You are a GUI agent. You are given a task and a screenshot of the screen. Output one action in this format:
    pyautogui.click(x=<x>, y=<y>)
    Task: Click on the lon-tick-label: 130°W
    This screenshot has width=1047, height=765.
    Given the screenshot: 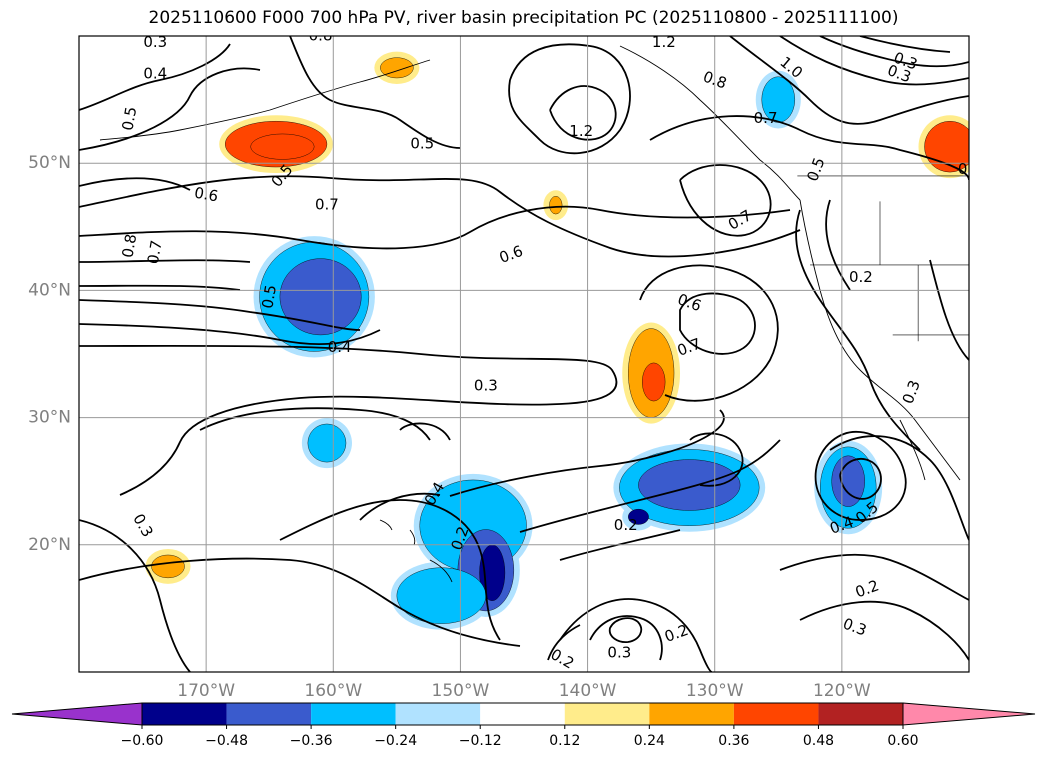 What is the action you would take?
    pyautogui.click(x=715, y=691)
    